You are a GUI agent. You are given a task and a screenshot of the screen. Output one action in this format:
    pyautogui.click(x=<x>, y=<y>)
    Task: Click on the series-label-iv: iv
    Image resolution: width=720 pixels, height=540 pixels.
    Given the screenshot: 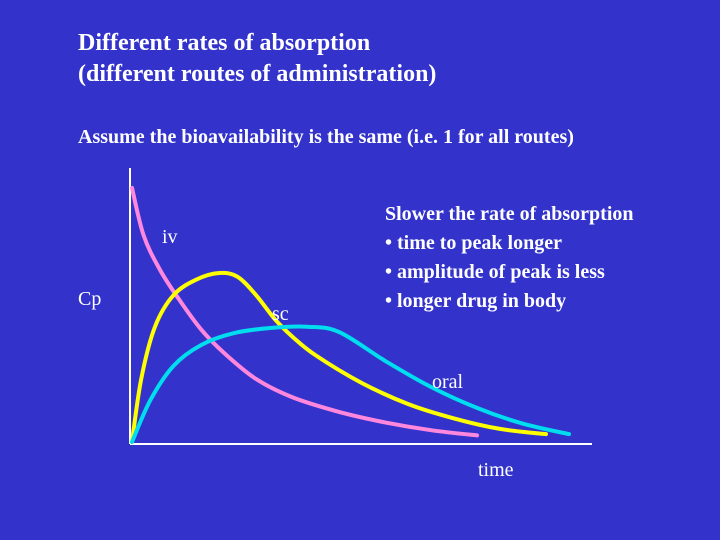 What is the action you would take?
    pyautogui.click(x=170, y=237)
    